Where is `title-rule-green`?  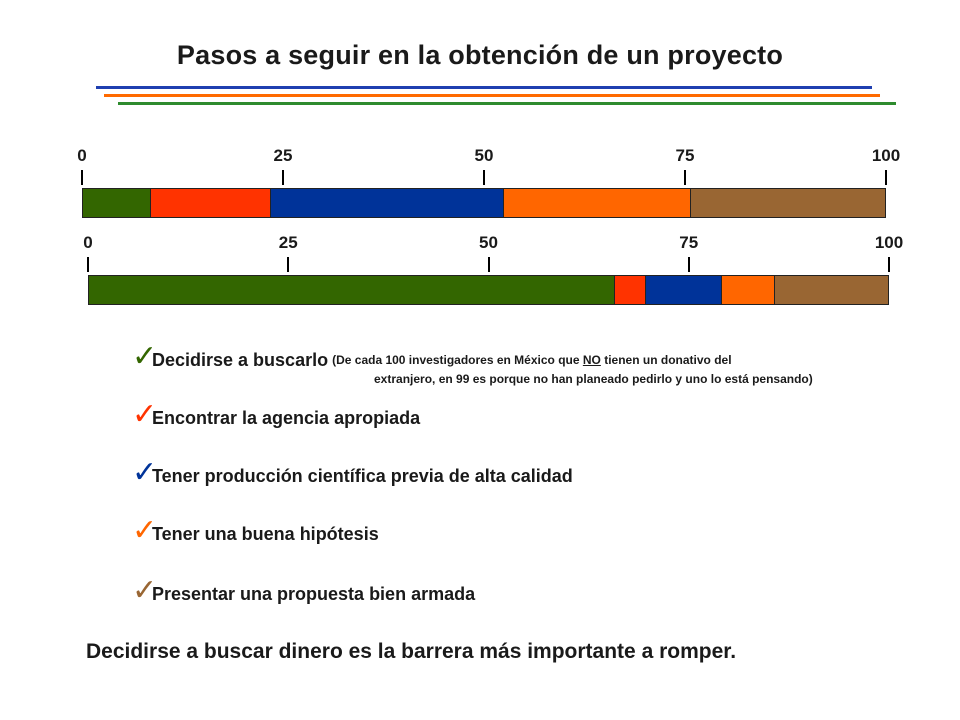 title-rule-green is located at coordinates (507, 103).